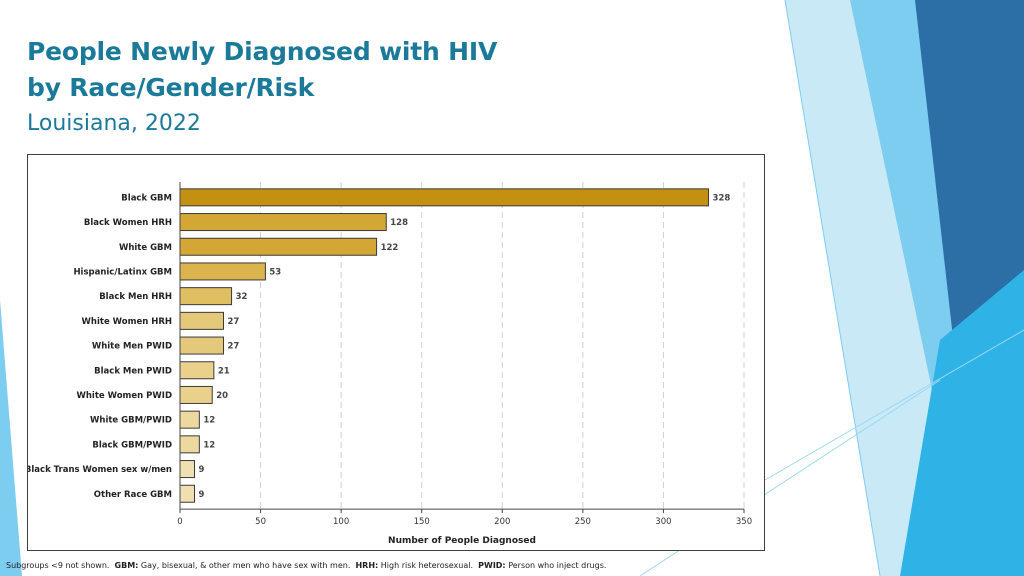 This screenshot has height=576, width=1024. What do you see at coordinates (171, 87) in the screenshot?
I see `page-title-line2: by Race/Gender/Risk` at bounding box center [171, 87].